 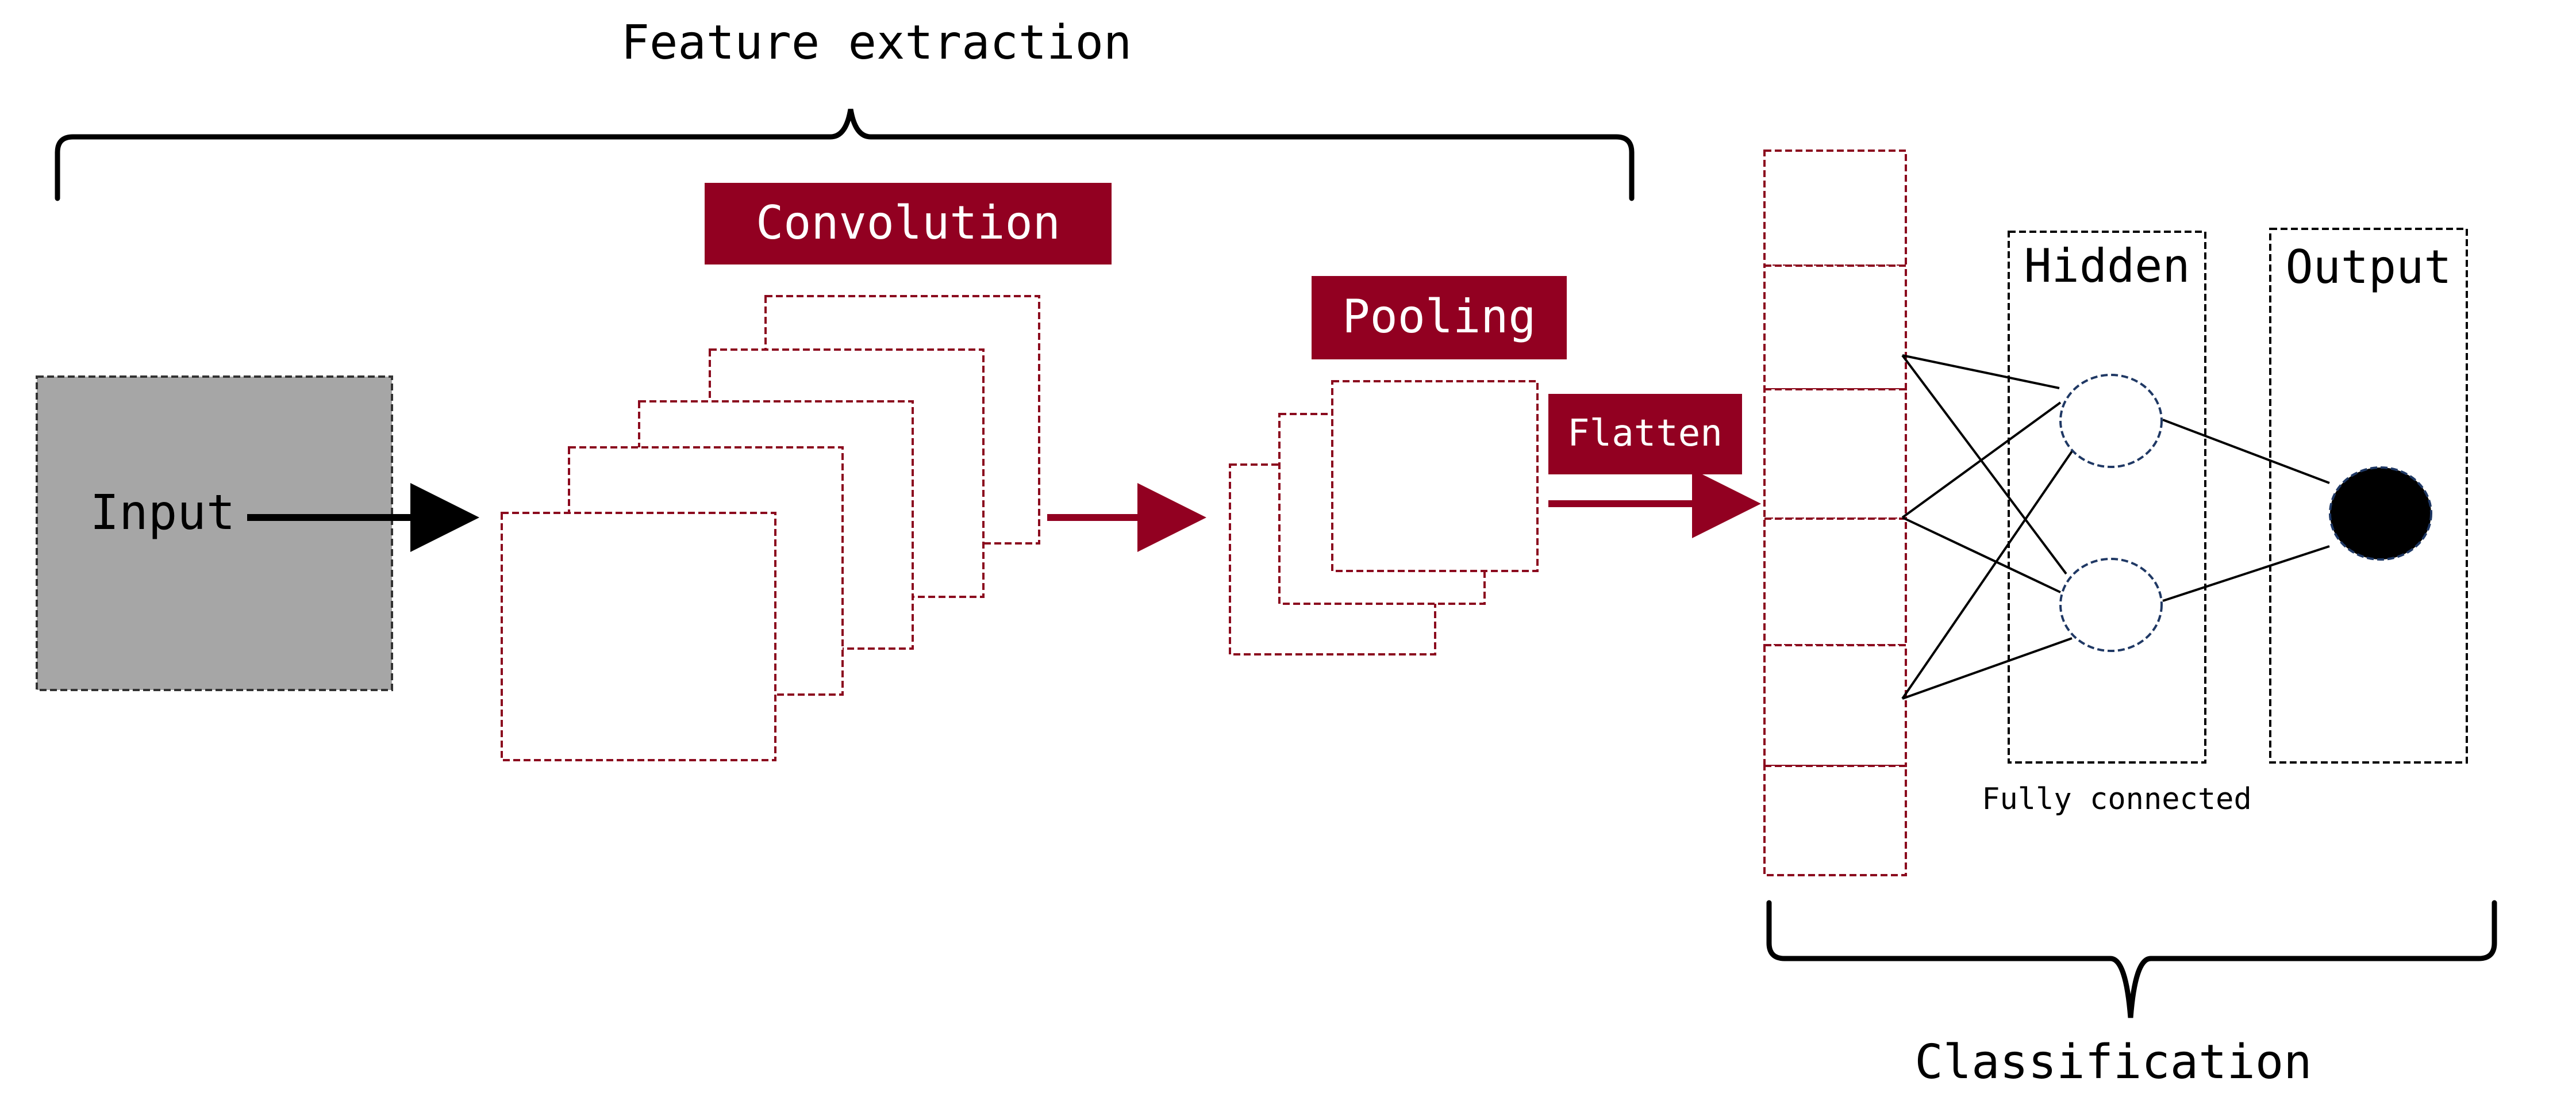 What do you see at coordinates (1435, 476) in the screenshot?
I see `pooled-map` at bounding box center [1435, 476].